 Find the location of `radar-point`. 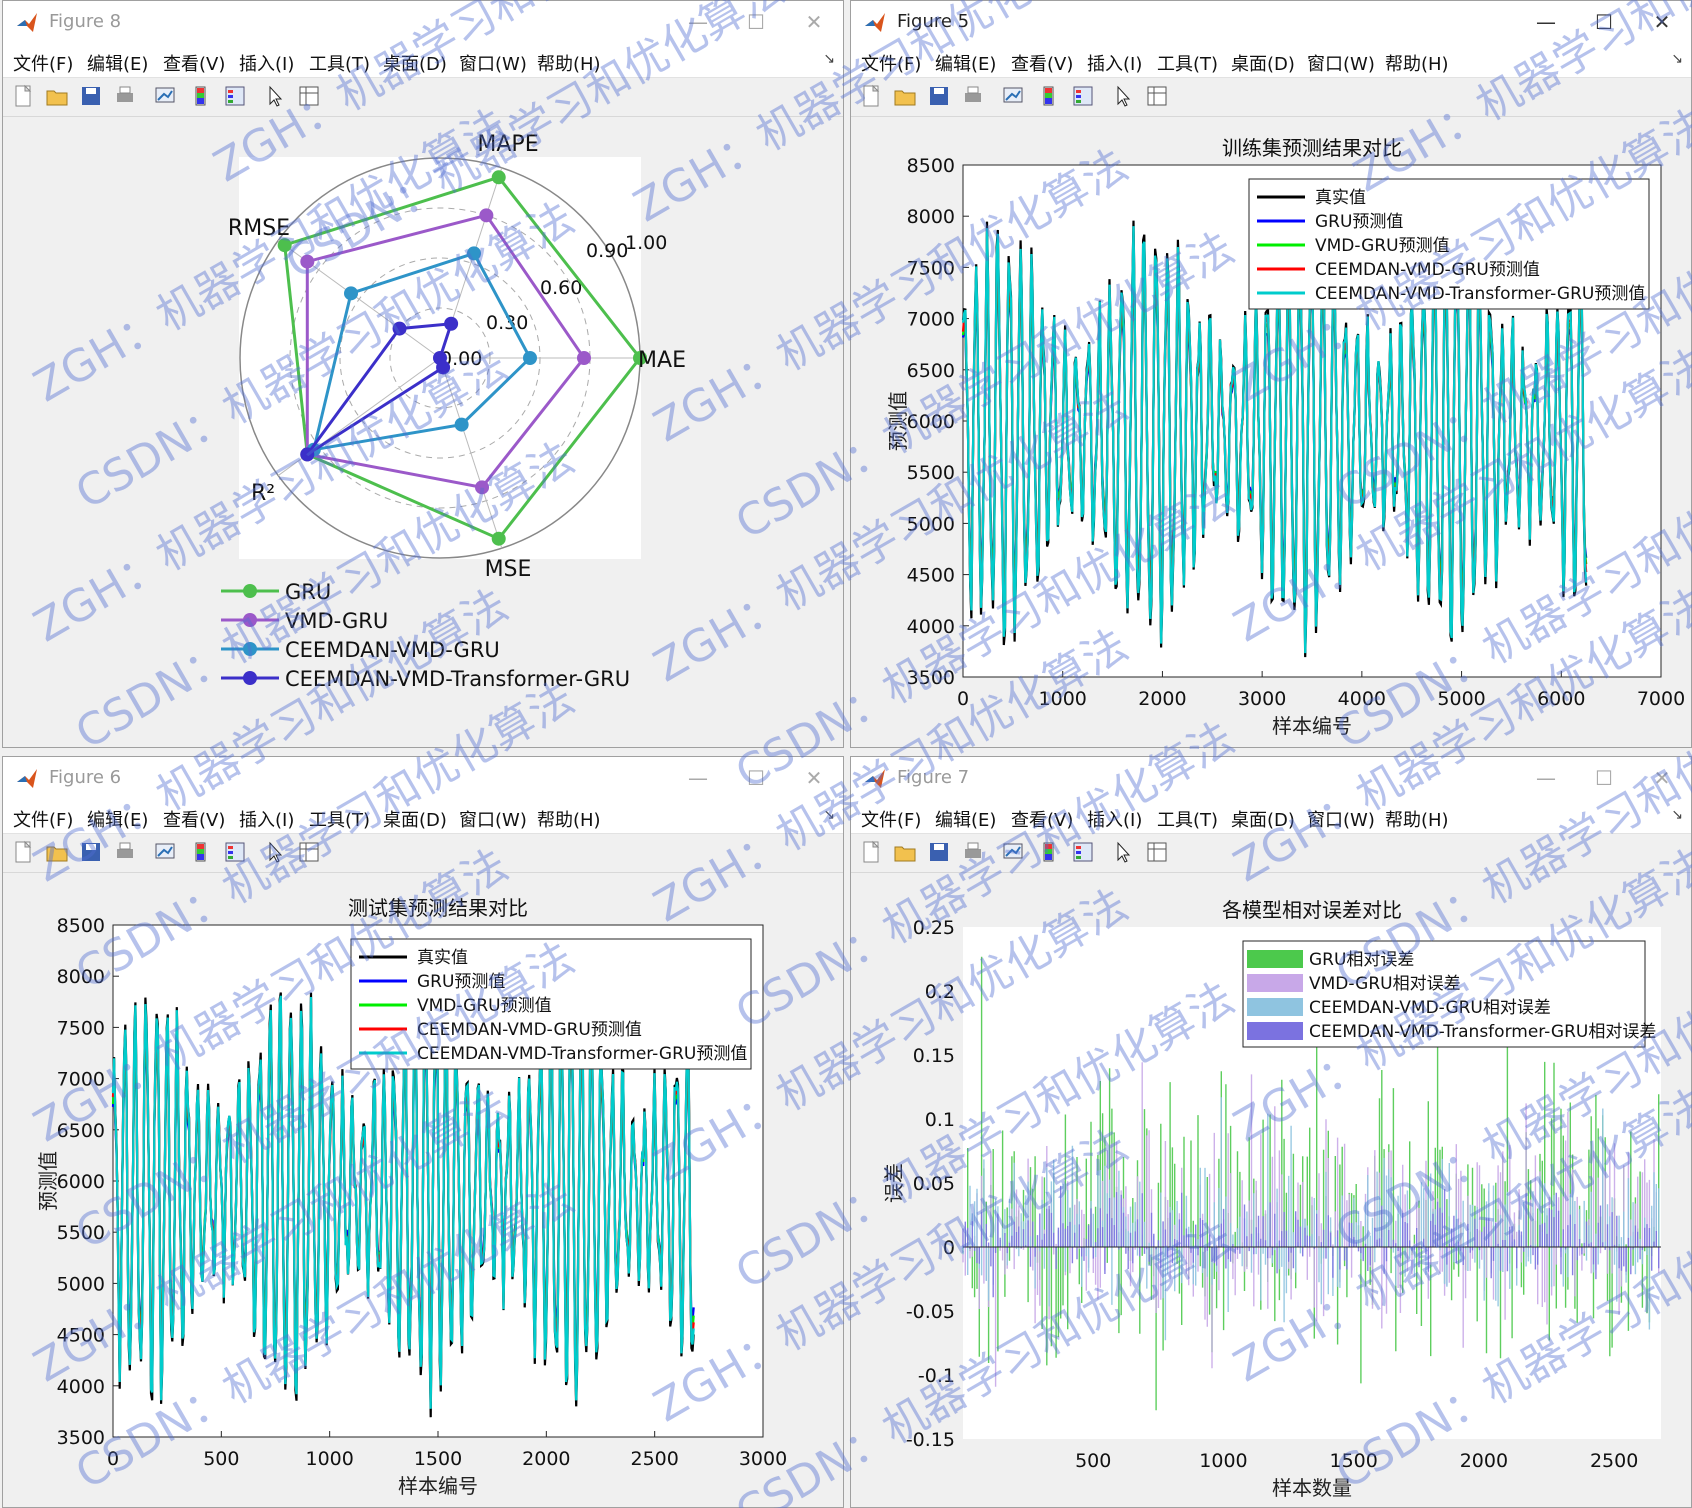

radar-point is located at coordinates (473, 253).